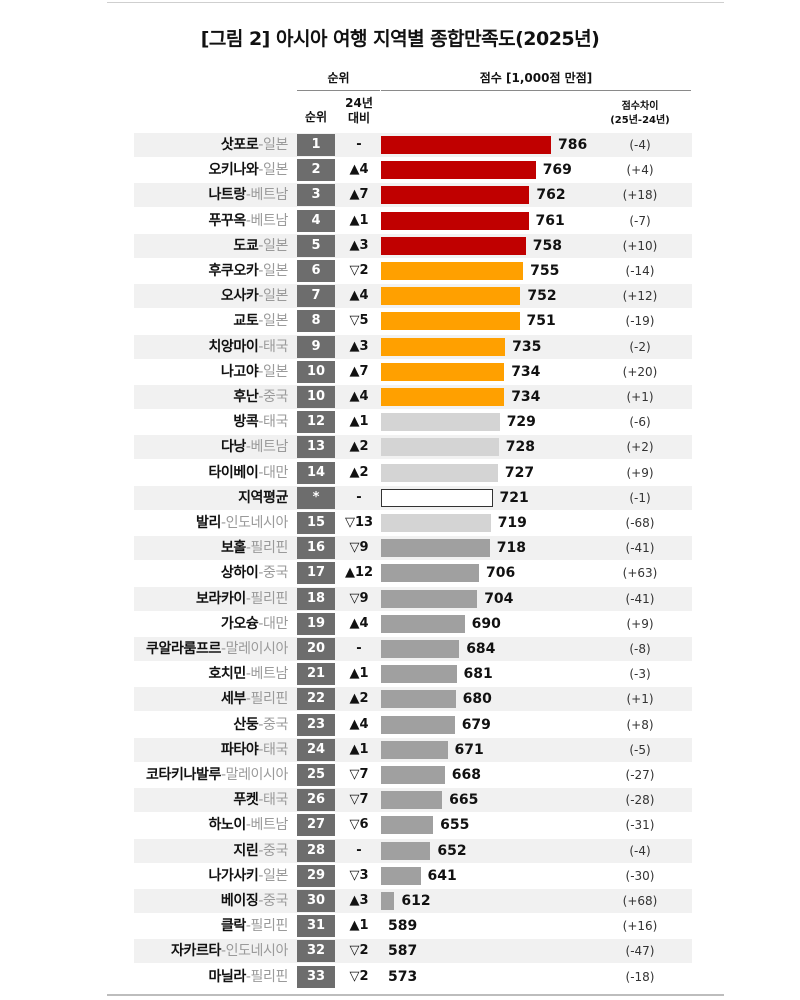  Describe the element at coordinates (246, 724) in the screenshot. I see `city-name: 산둥` at that location.